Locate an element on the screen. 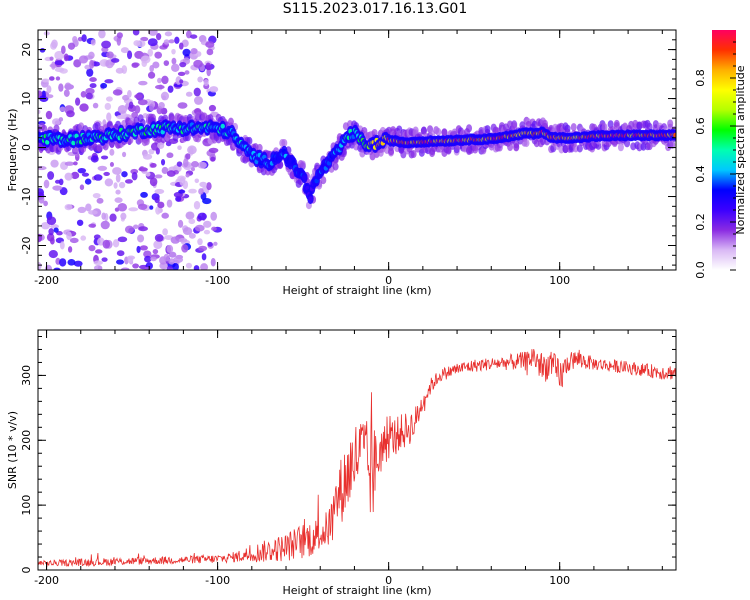  colorbar-label: Normalized spectral amplitude is located at coordinates (740, 149).